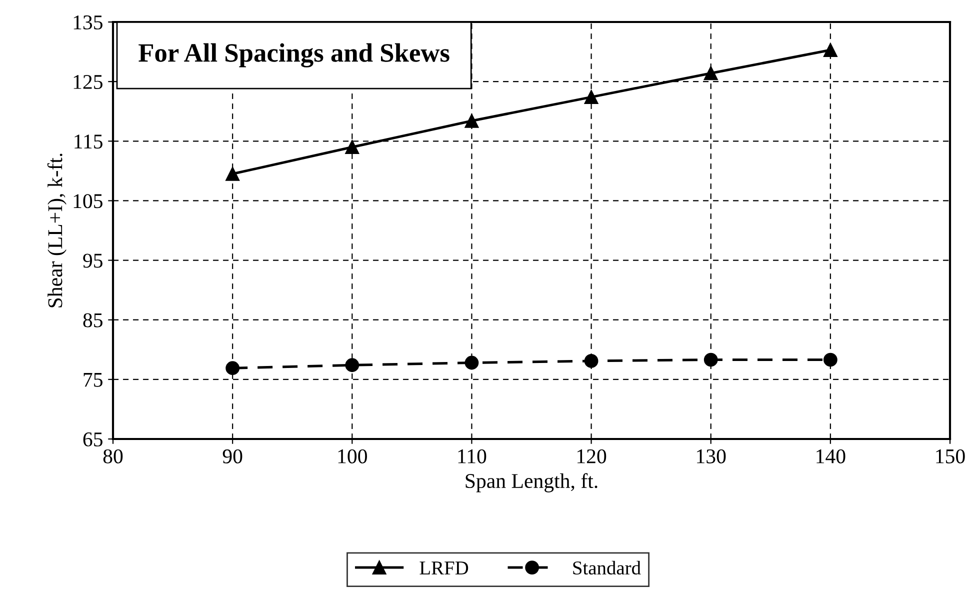  I want to click on y-tick-label: 65, so click(92, 439).